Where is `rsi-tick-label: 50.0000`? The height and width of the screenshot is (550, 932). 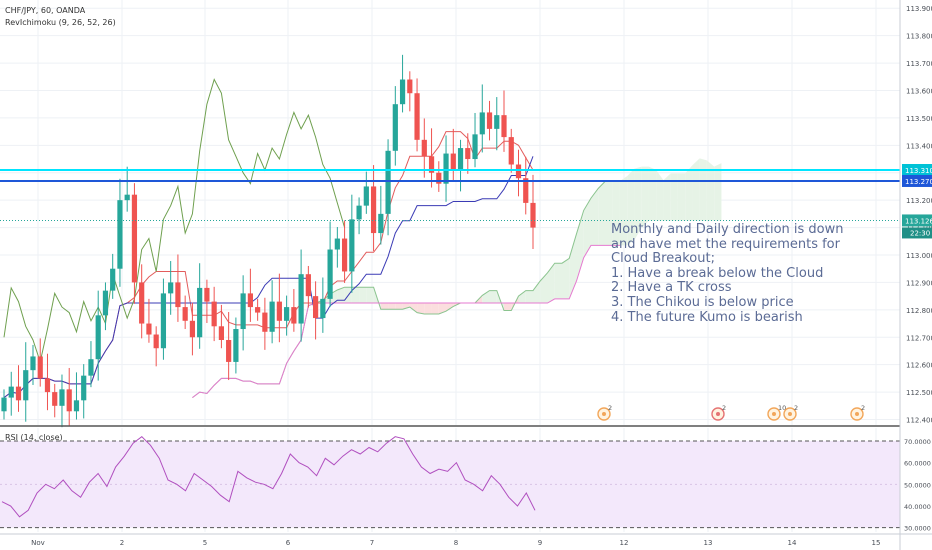
rsi-tick-label: 50.0000 is located at coordinates (917, 485).